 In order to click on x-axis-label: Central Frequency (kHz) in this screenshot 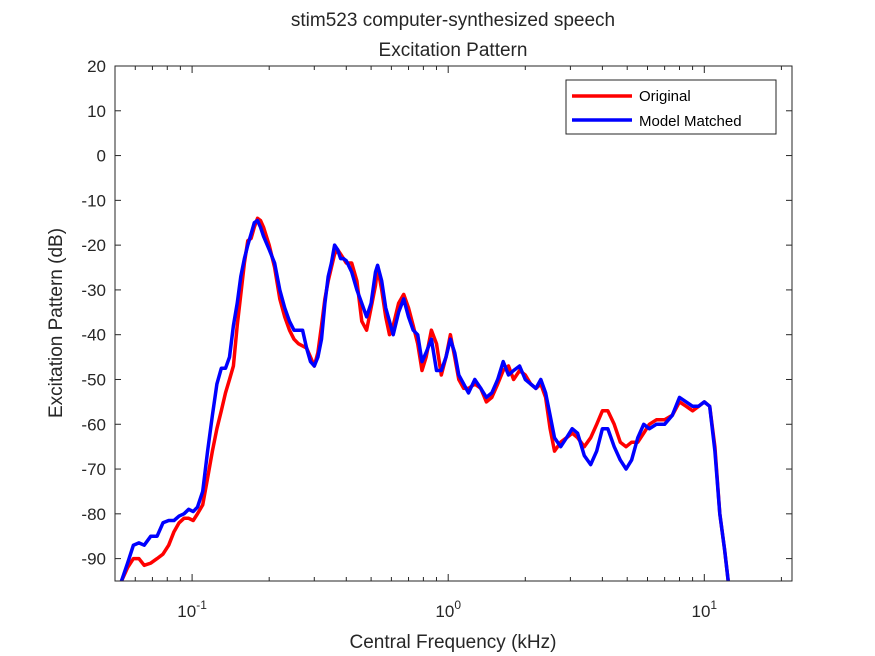, I will do `click(453, 642)`.